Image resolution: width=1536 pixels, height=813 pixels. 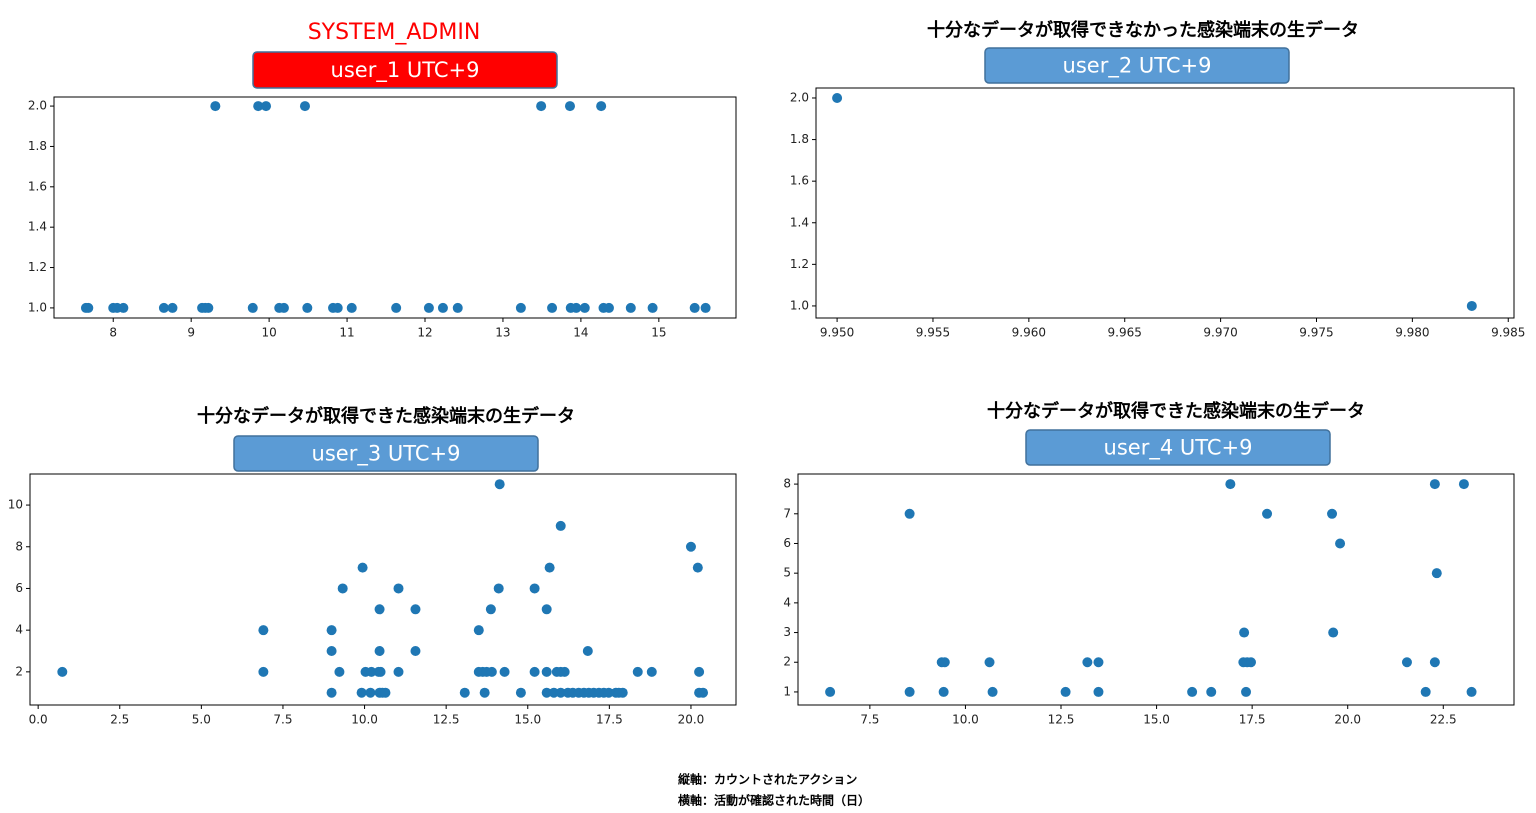 What do you see at coordinates (1412, 333) in the screenshot?
I see `x-tick-label: 9.980` at bounding box center [1412, 333].